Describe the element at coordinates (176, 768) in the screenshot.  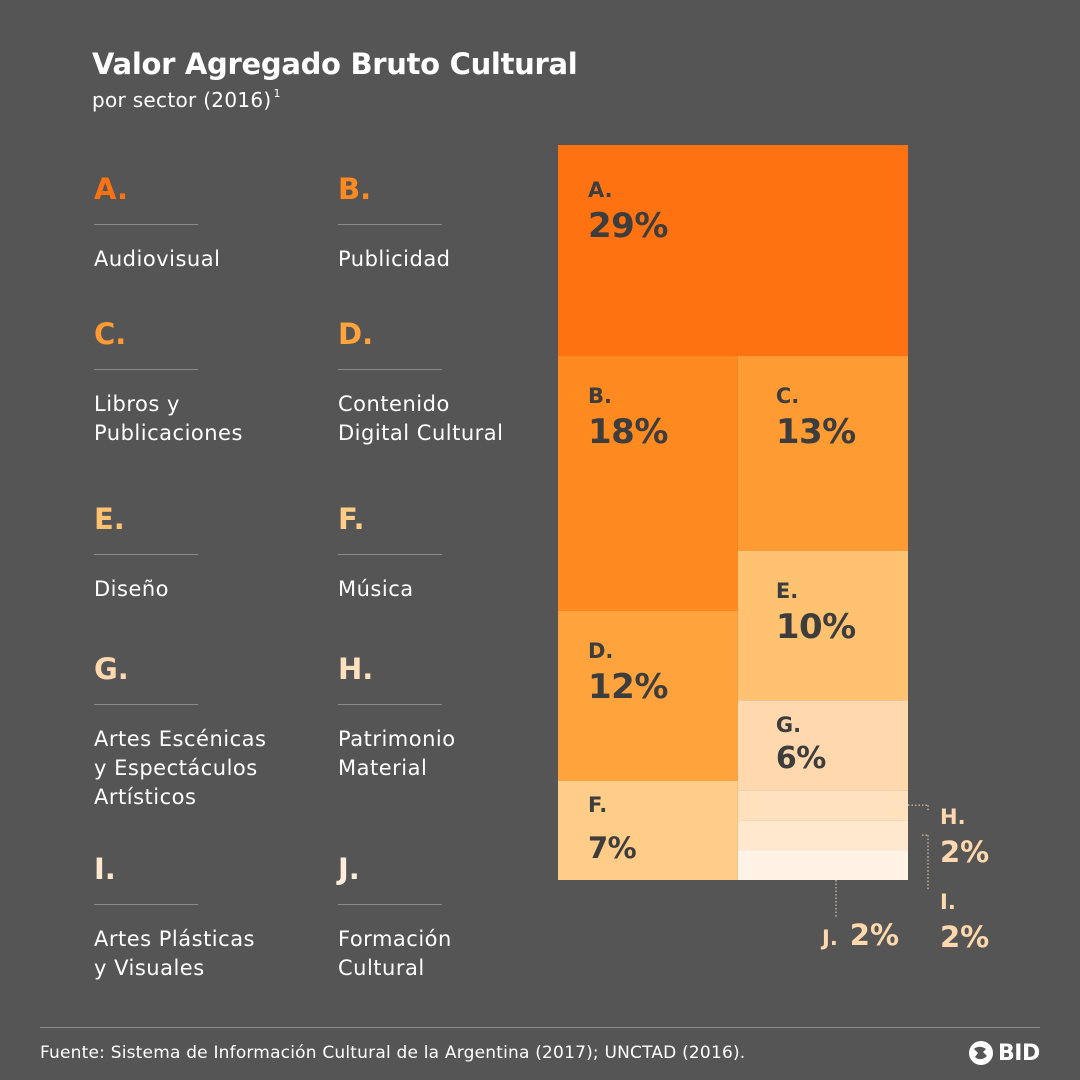
I see `legend-label-line: y Espectáculos` at that location.